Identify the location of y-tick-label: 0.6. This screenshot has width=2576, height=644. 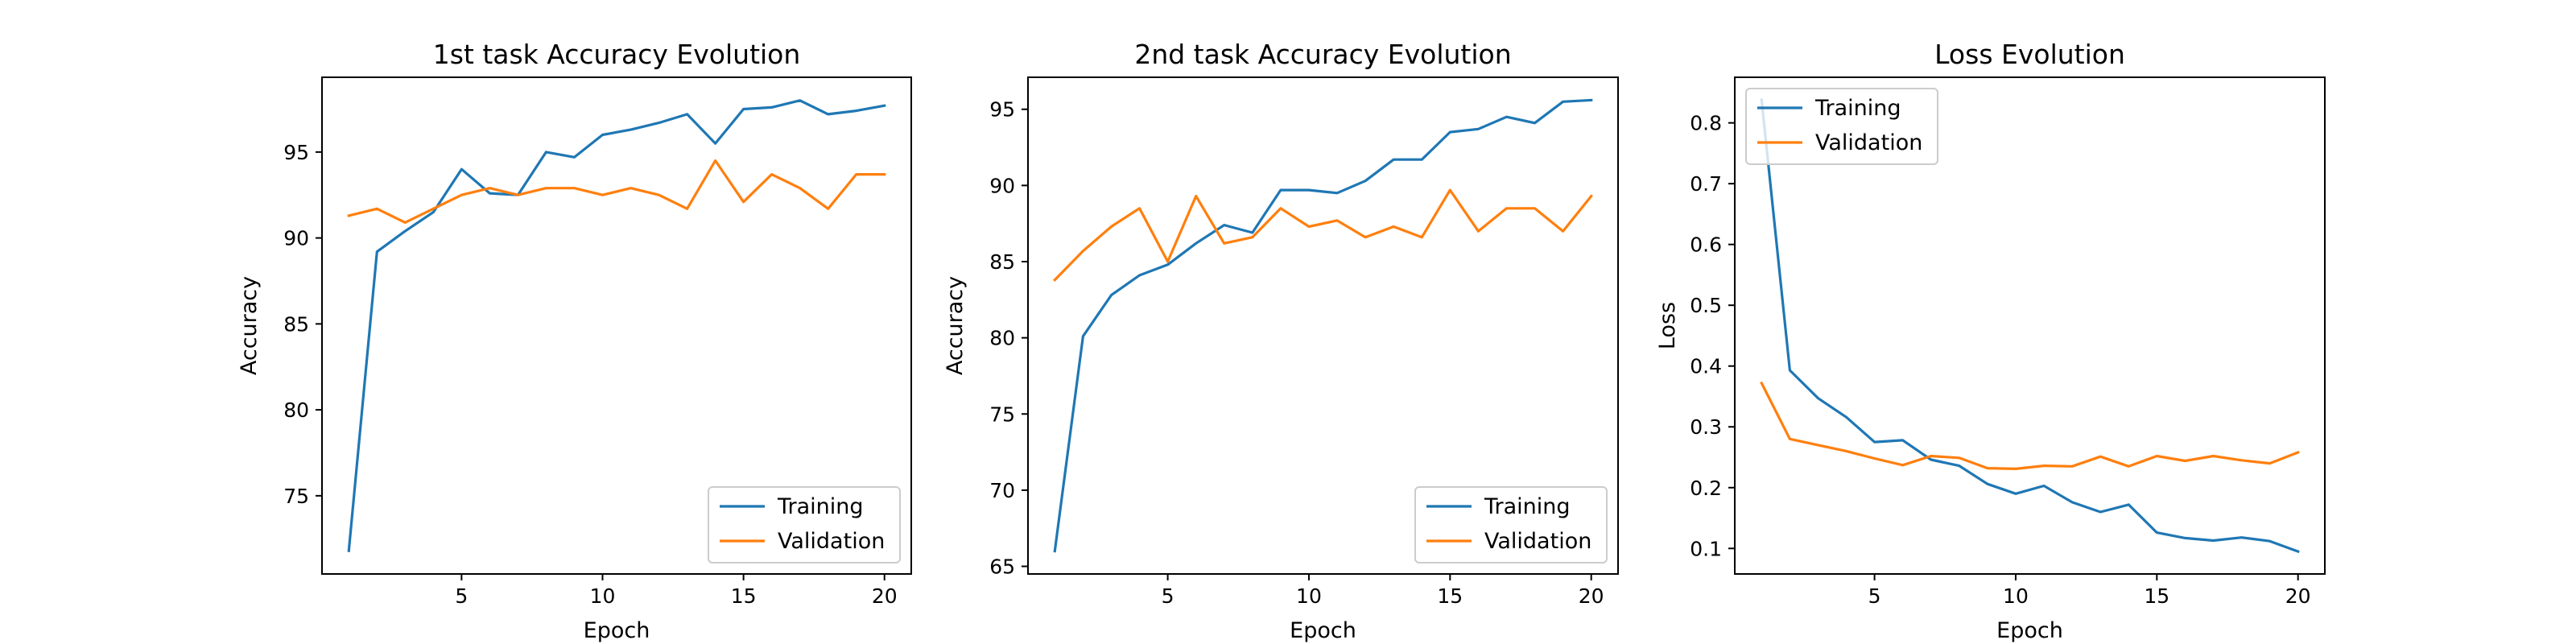
(1706, 245).